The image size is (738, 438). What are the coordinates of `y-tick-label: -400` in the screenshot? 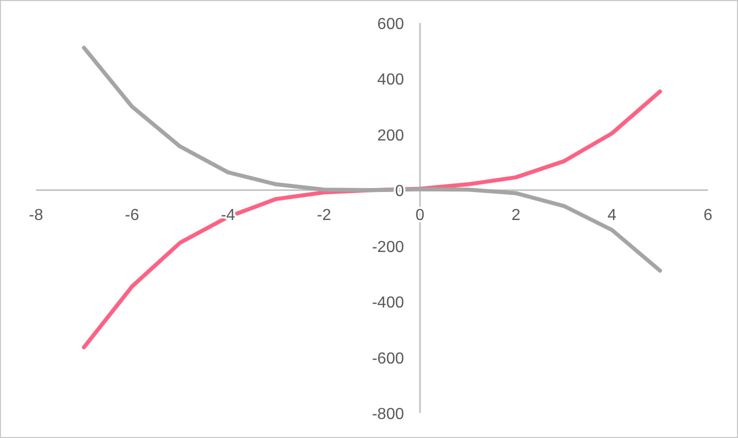 It's located at (388, 303).